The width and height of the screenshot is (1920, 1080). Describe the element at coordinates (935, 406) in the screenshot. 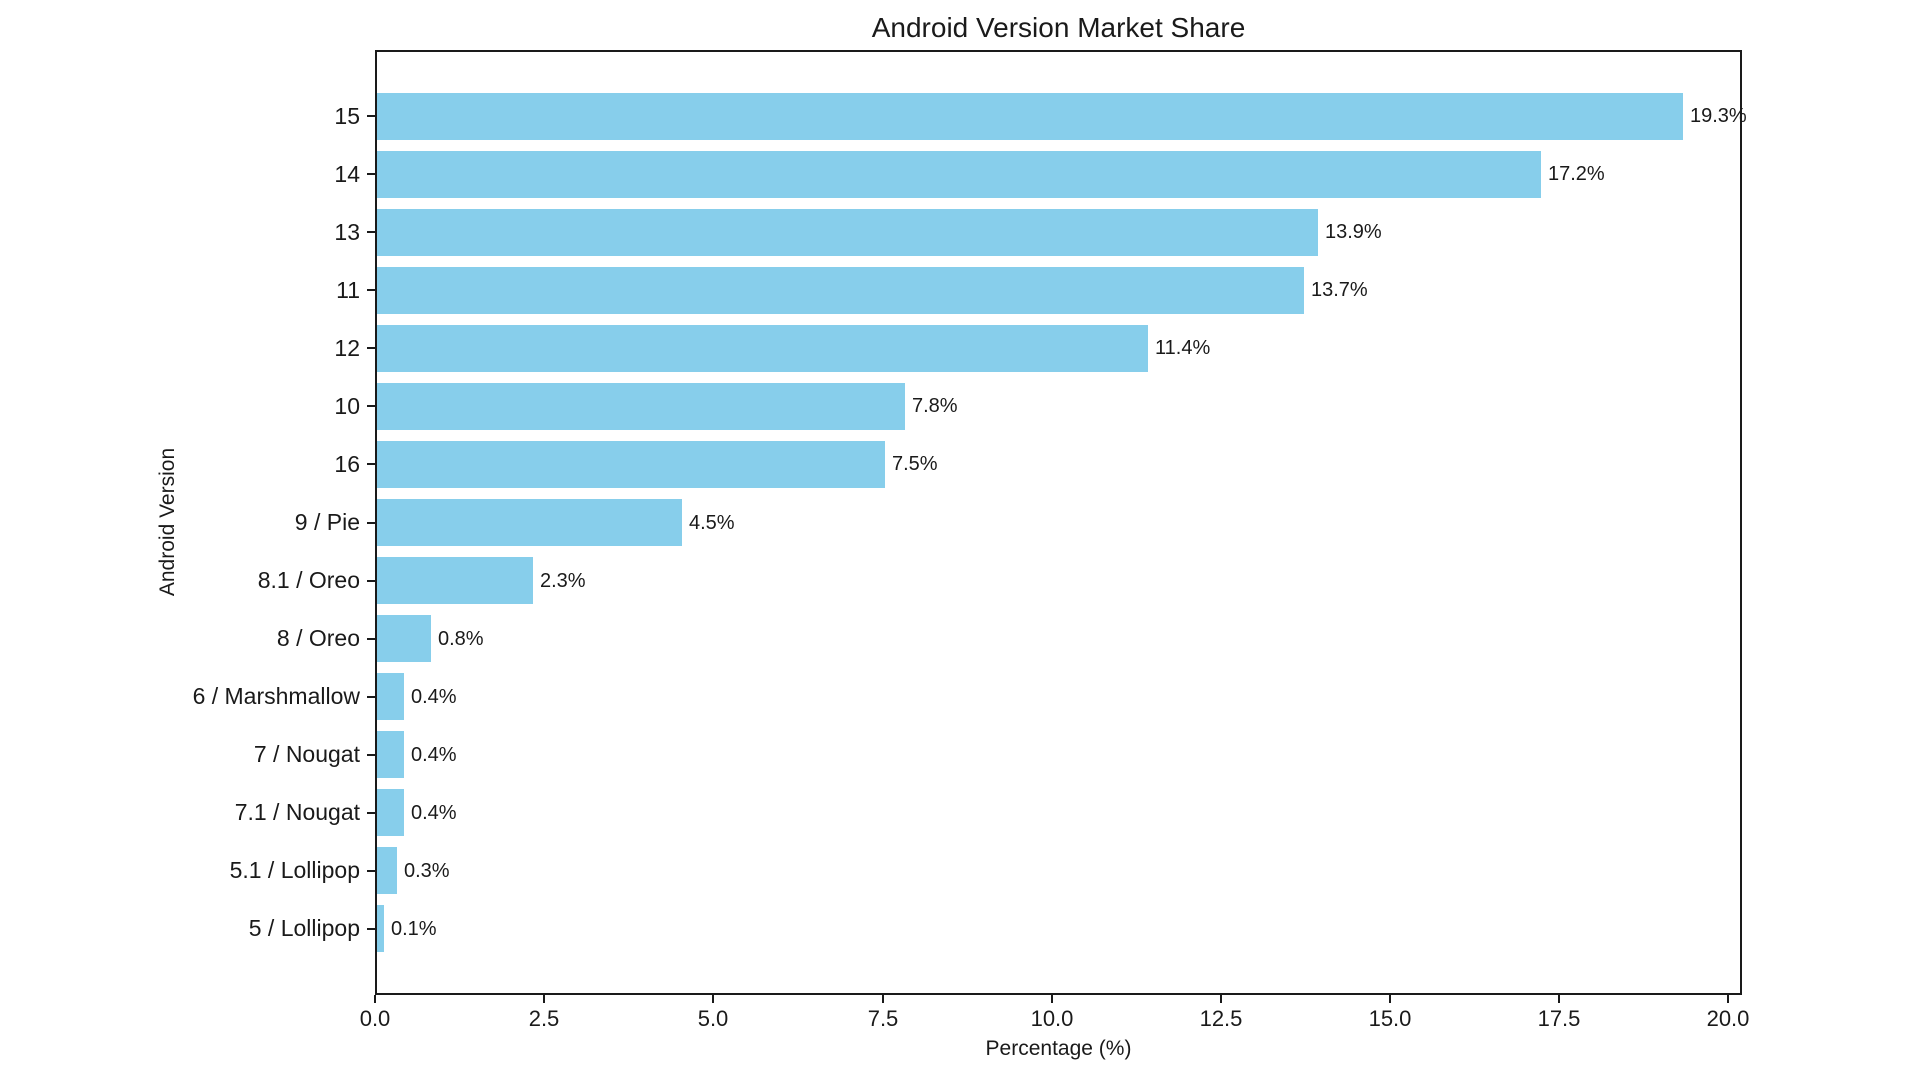

I see `bar-value-label: 7.8%` at that location.